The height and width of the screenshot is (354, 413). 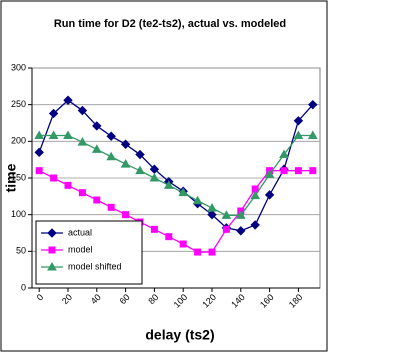 What do you see at coordinates (18, 177) in the screenshot?
I see `y-tick-label: 150` at bounding box center [18, 177].